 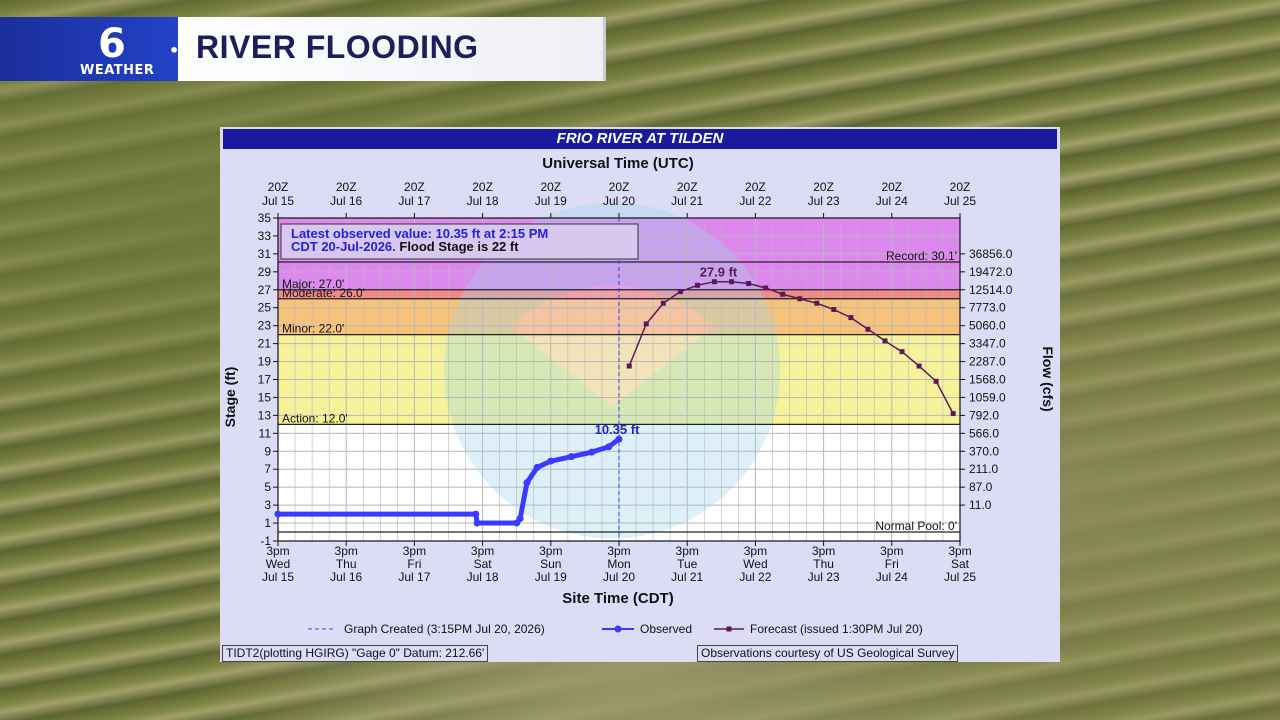 What do you see at coordinates (323, 293) in the screenshot?
I see `threshold-label: Moderate: 26.0'` at bounding box center [323, 293].